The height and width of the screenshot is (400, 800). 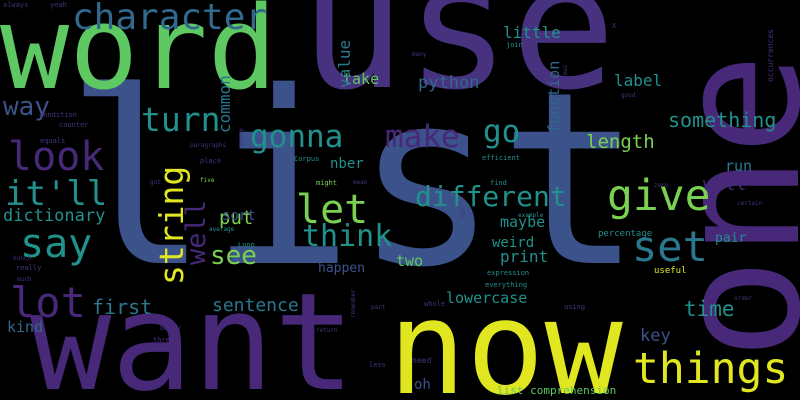 I want to click on word-two: two, so click(x=410, y=261).